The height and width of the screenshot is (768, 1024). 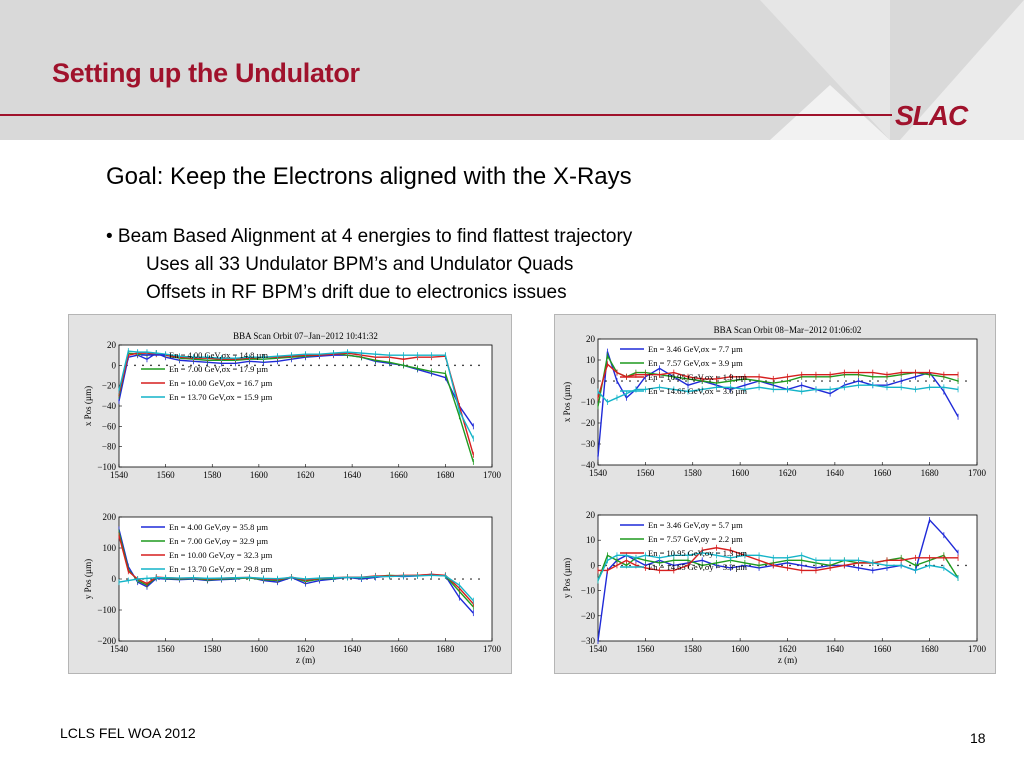 What do you see at coordinates (588, 444) in the screenshot?
I see `y-tick-label: −30` at bounding box center [588, 444].